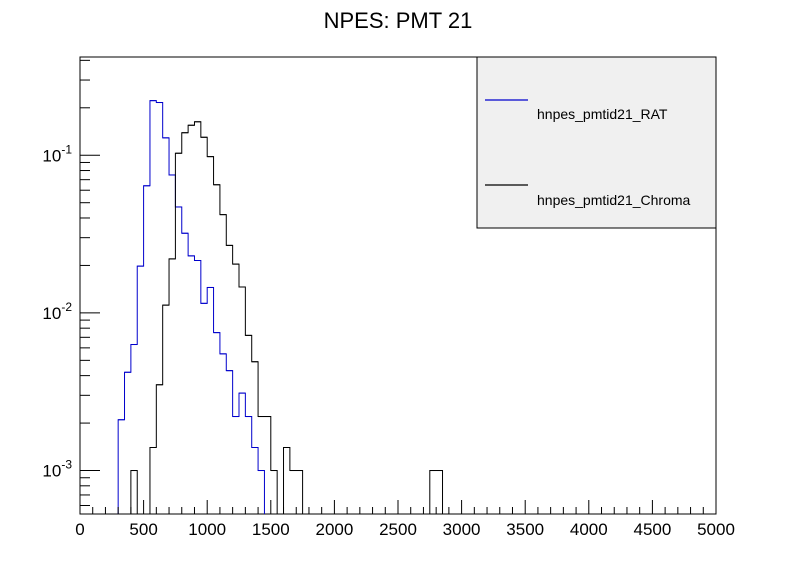 This screenshot has width=796, height=572. I want to click on legend-box, so click(596, 142).